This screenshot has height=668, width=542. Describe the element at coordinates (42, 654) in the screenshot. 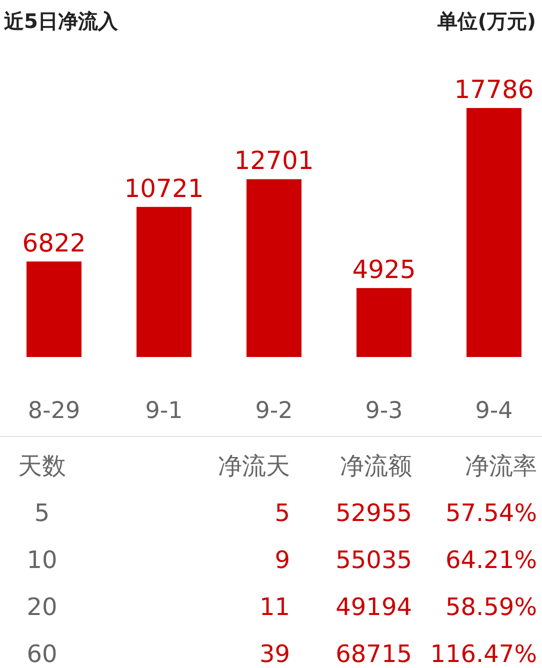

I see `text: 60` at that location.